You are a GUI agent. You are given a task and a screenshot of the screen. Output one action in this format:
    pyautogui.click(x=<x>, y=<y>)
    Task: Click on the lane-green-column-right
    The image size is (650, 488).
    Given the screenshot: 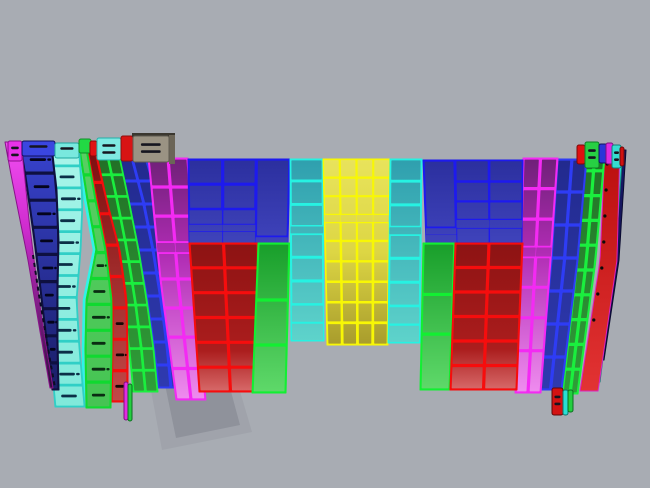 What is the action you would take?
    pyautogui.click(x=437, y=316)
    